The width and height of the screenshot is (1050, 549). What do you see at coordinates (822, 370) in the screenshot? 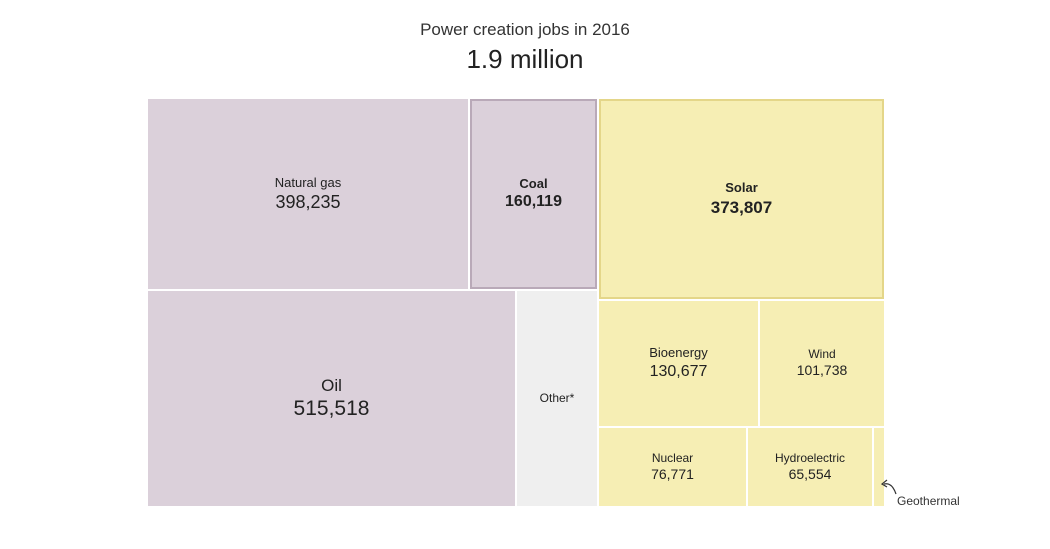
I see `tile-value: 101,738` at bounding box center [822, 370].